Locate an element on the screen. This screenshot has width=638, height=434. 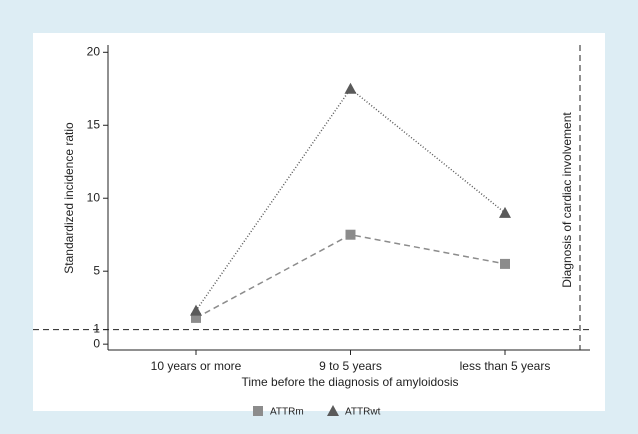
annotation: Diagnosis of cardiac involvement is located at coordinates (567, 200).